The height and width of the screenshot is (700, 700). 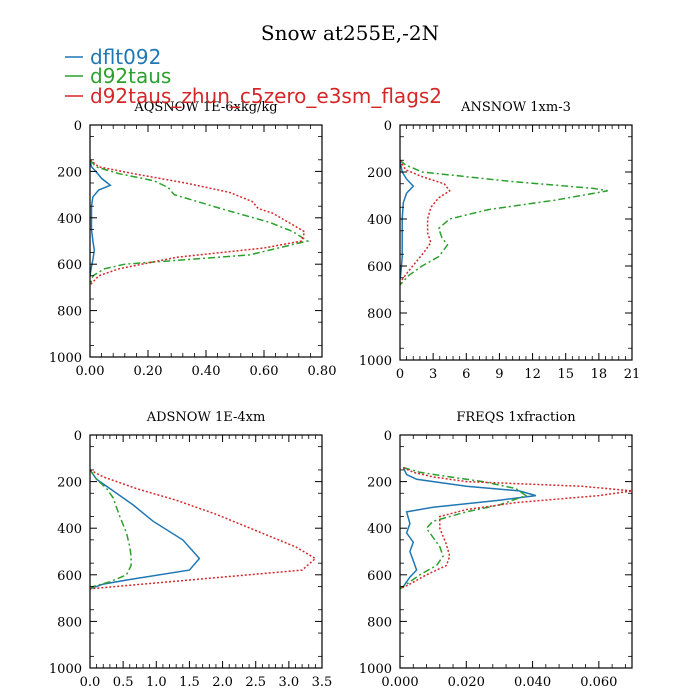 I want to click on x-tick-label: 0.40, so click(x=206, y=371).